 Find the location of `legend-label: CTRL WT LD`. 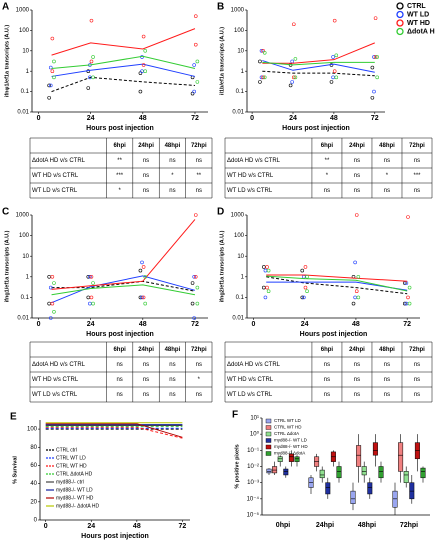

legend-label: CTRL WT LD is located at coordinates (71, 458).